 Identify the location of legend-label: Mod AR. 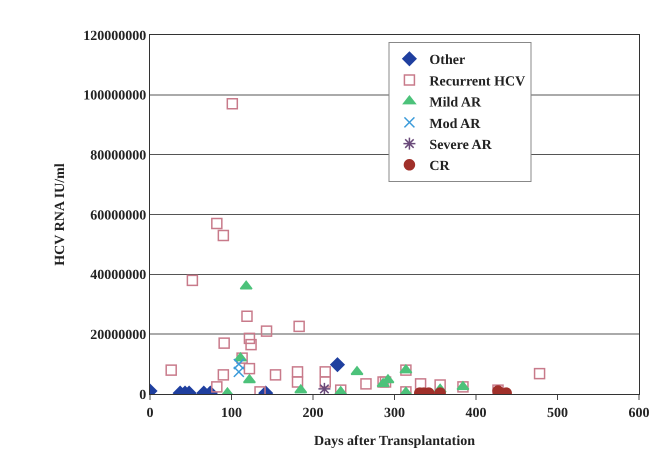
(455, 124).